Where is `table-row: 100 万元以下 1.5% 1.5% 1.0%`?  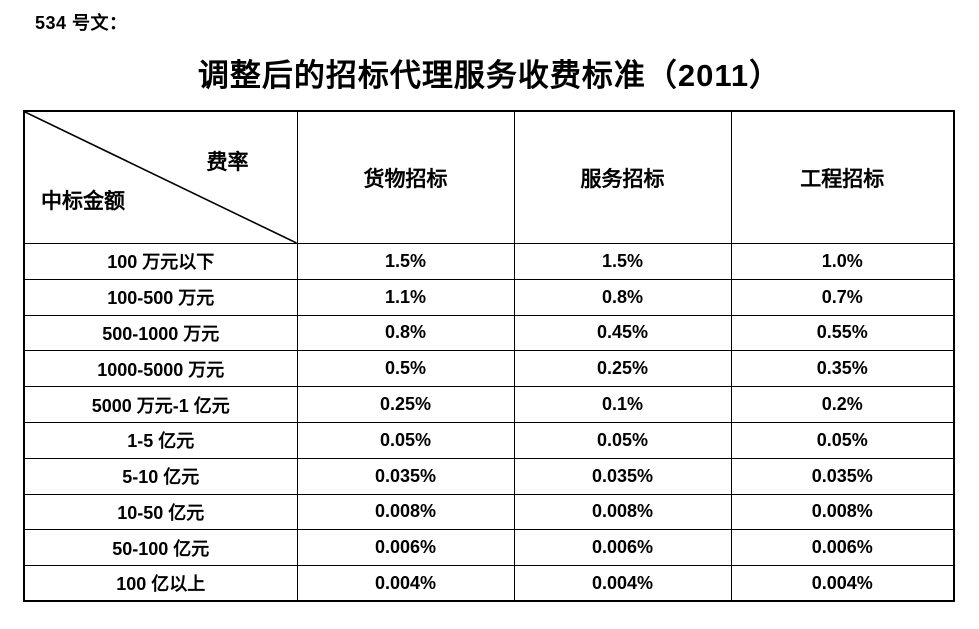
table-row: 100 万元以下 1.5% 1.5% 1.0% is located at coordinates (489, 261).